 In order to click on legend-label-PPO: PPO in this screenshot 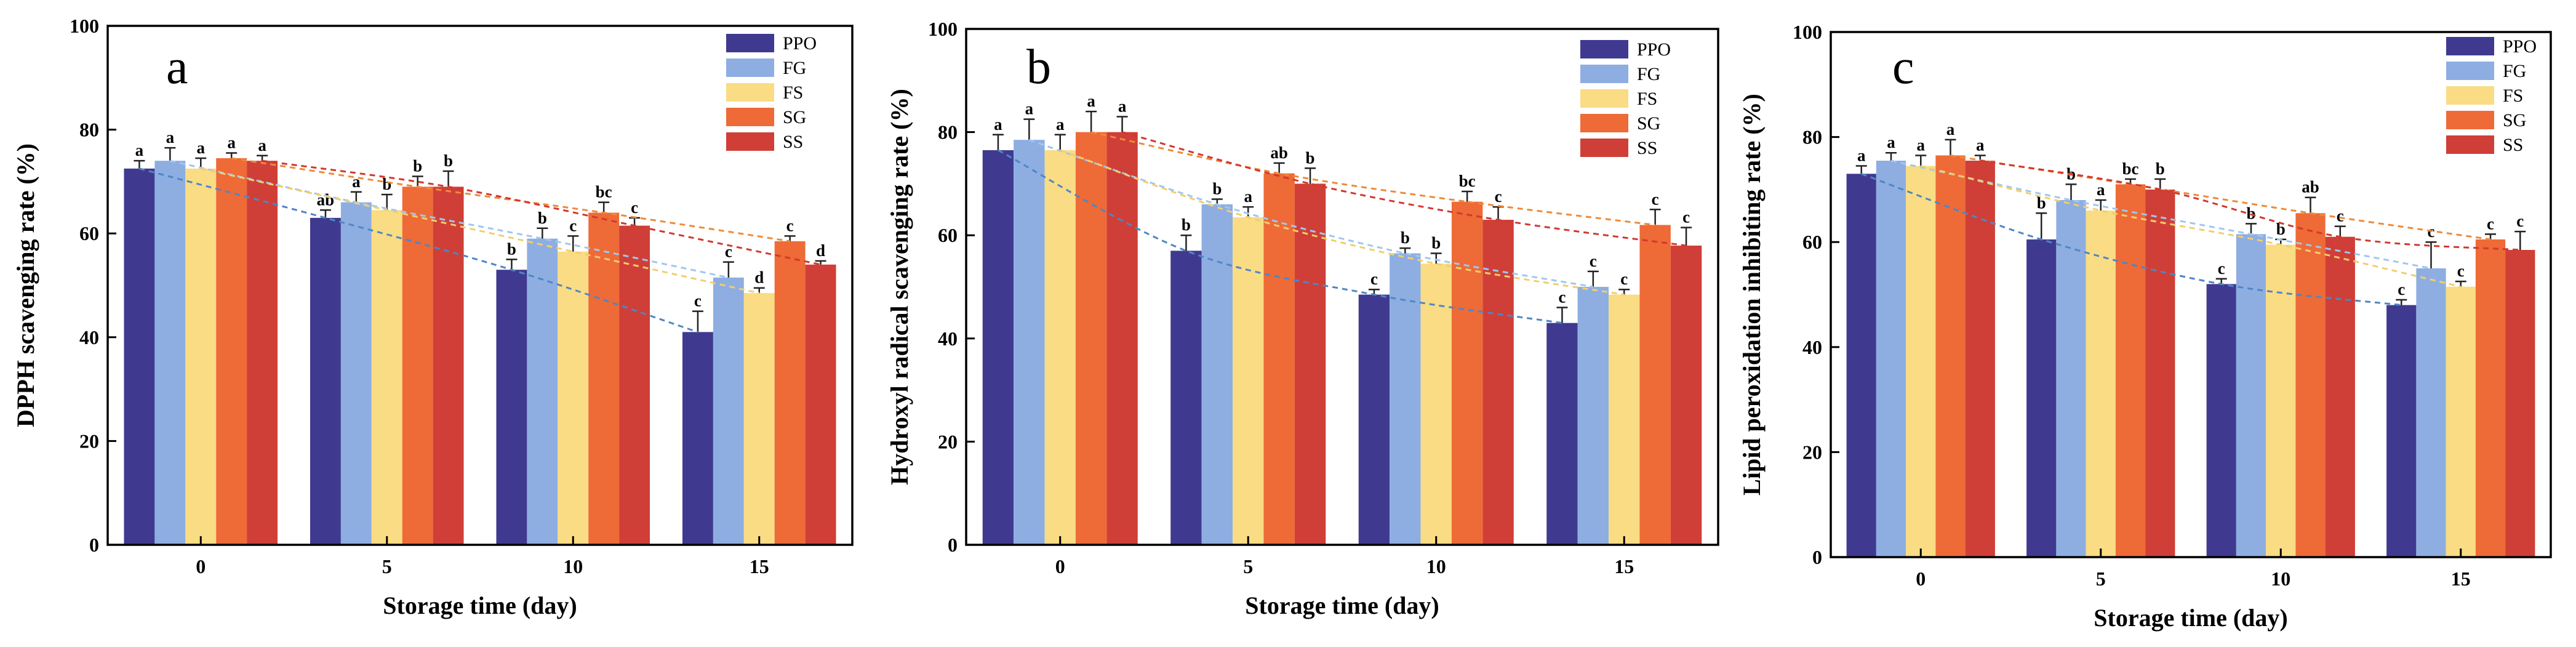, I will do `click(1654, 49)`.